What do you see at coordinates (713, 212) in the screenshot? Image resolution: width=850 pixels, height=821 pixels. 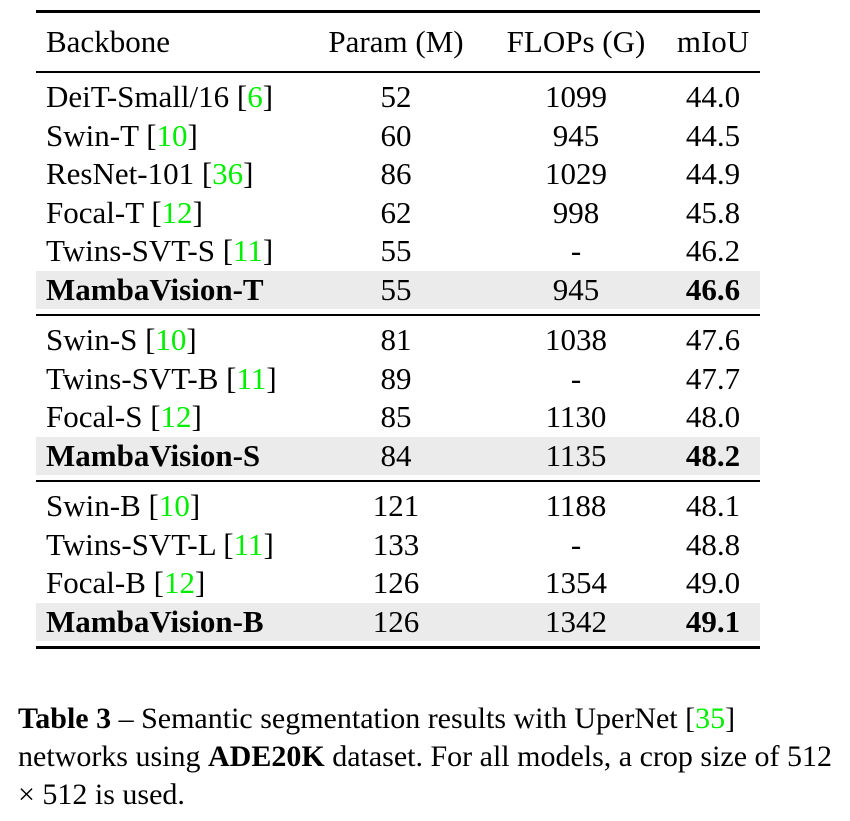 I see `miou-cell: 45.8` at bounding box center [713, 212].